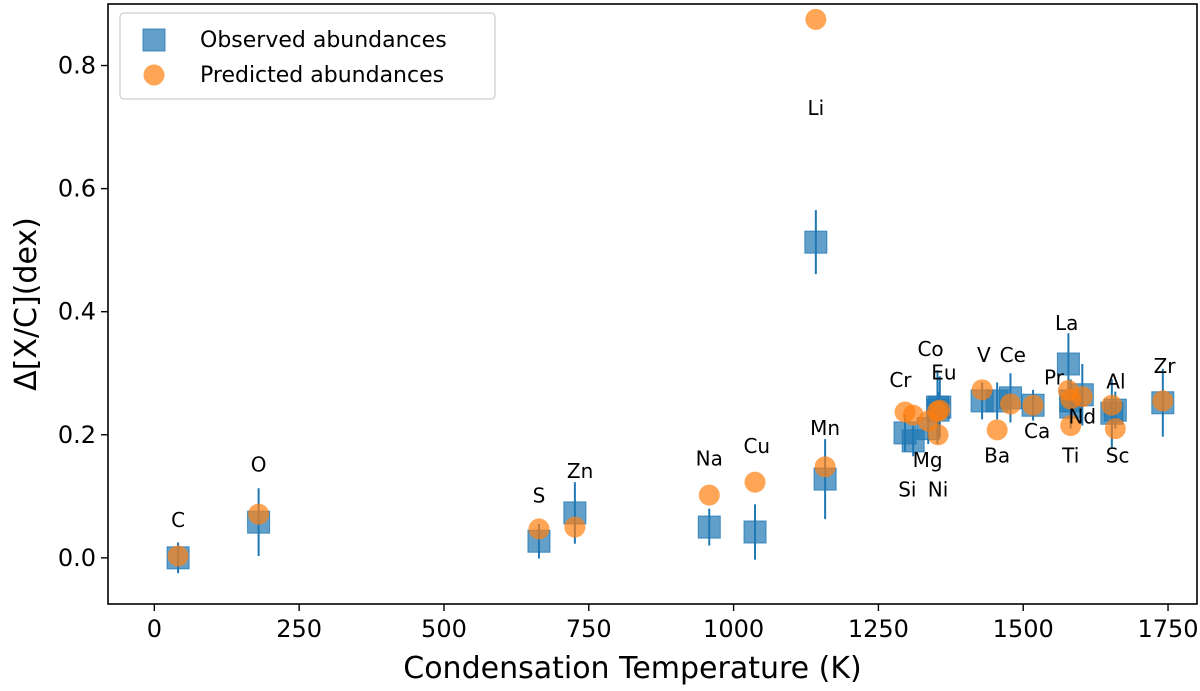  What do you see at coordinates (1112, 405) in the screenshot?
I see `predicted-point-al` at bounding box center [1112, 405].